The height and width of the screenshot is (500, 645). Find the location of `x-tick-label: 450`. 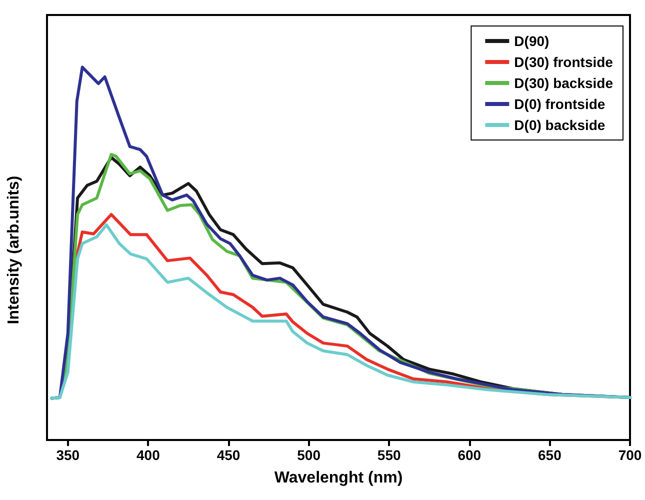

x-tick-label: 450 is located at coordinates (228, 455).